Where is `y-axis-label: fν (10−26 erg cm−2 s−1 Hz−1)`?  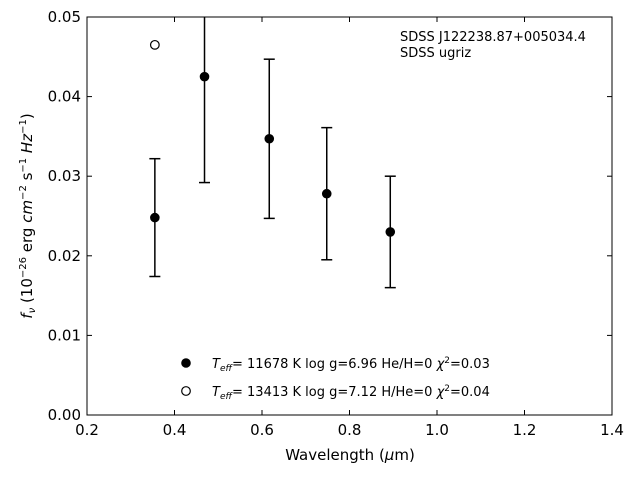
y-axis-label: fν (10−26 erg cm−2 s−1 Hz−1) is located at coordinates (28, 215).